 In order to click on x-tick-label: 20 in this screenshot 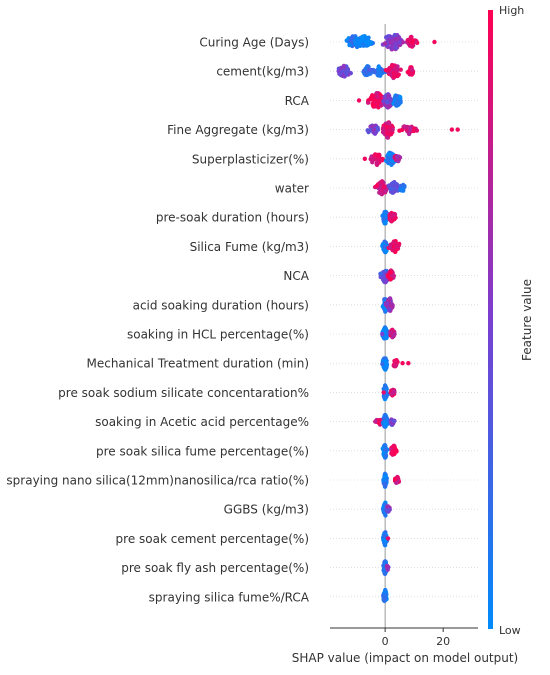, I will do `click(443, 641)`.